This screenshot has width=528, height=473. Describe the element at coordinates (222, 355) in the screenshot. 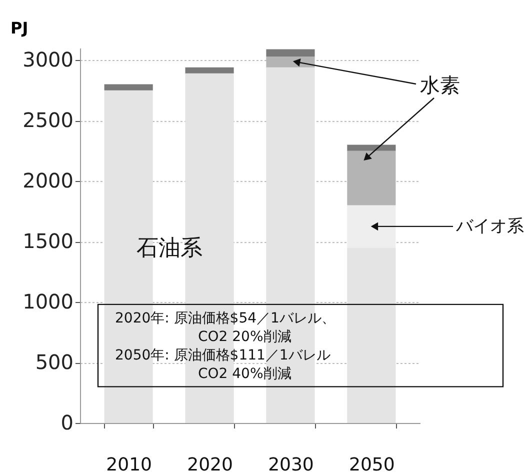

I see `annotation: 2050年: 原油価格$111／1バレル` at that location.